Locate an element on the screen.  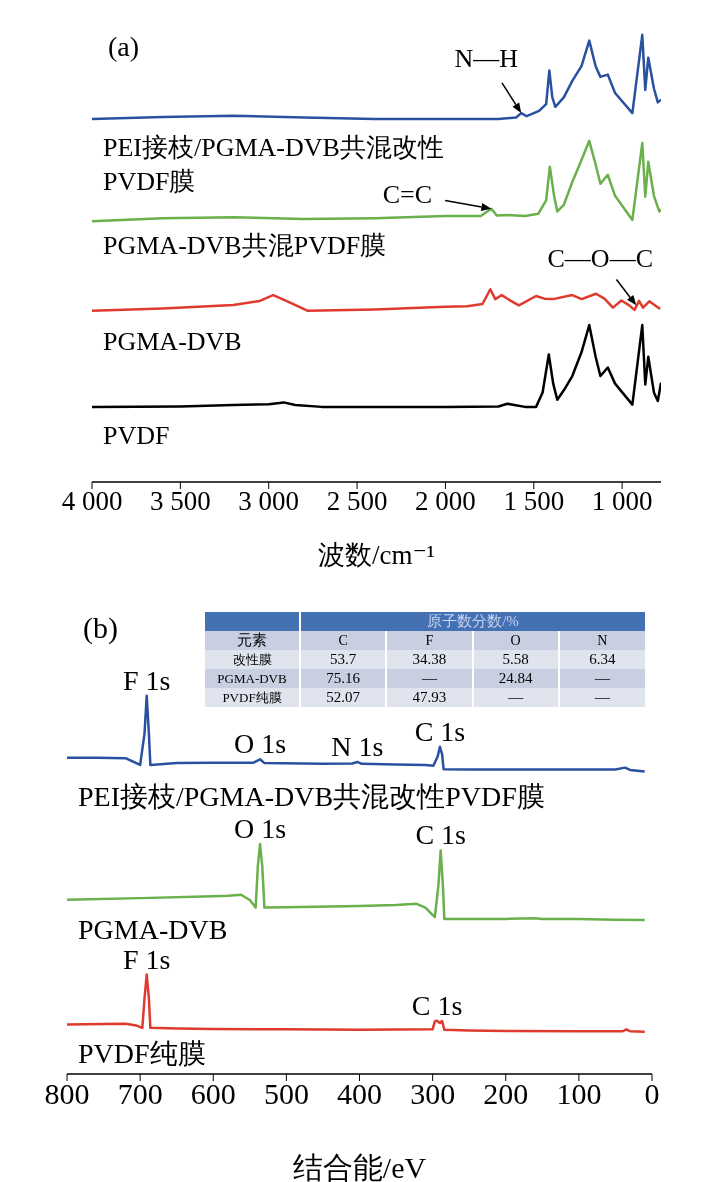
category-label: 改性膜 is located at coordinates (252, 659).